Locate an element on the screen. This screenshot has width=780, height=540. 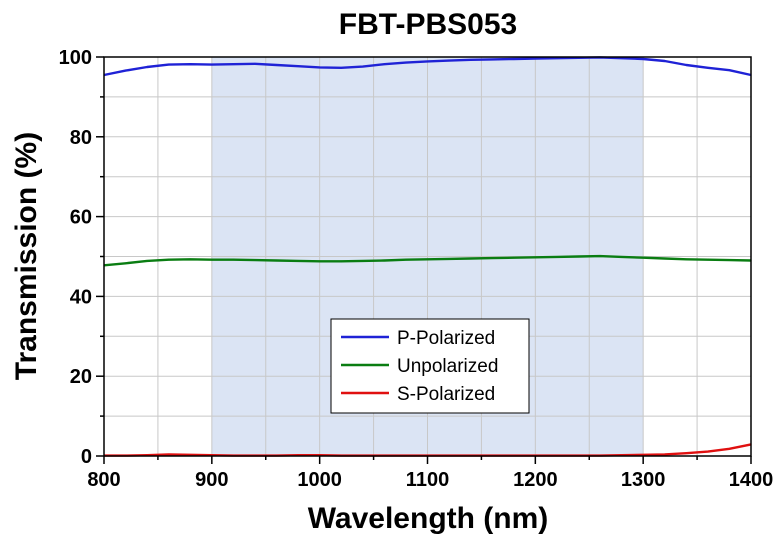
x-tick-label: 1000 is located at coordinates (319, 480).